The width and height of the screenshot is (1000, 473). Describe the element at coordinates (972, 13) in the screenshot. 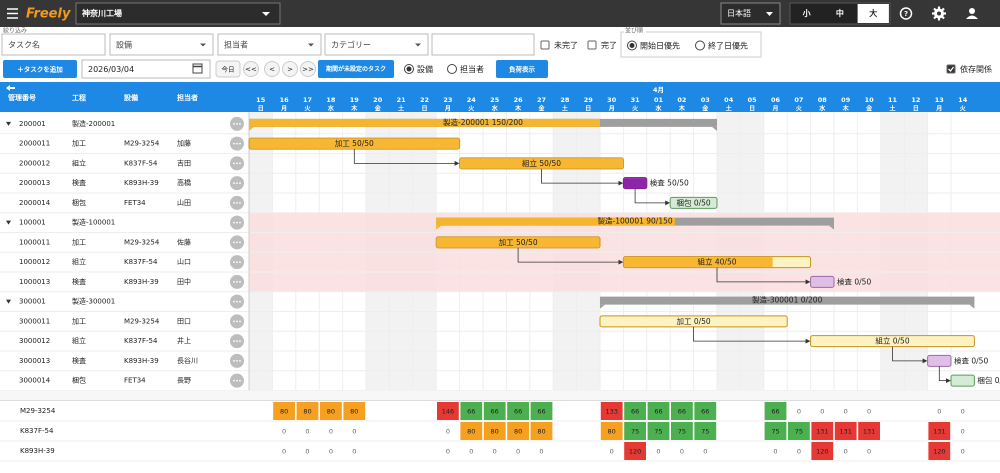

I see `user-icon` at that location.